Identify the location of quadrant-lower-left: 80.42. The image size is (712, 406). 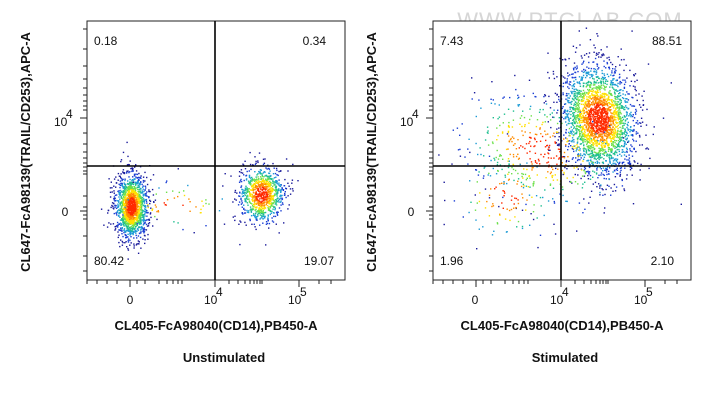
(109, 261).